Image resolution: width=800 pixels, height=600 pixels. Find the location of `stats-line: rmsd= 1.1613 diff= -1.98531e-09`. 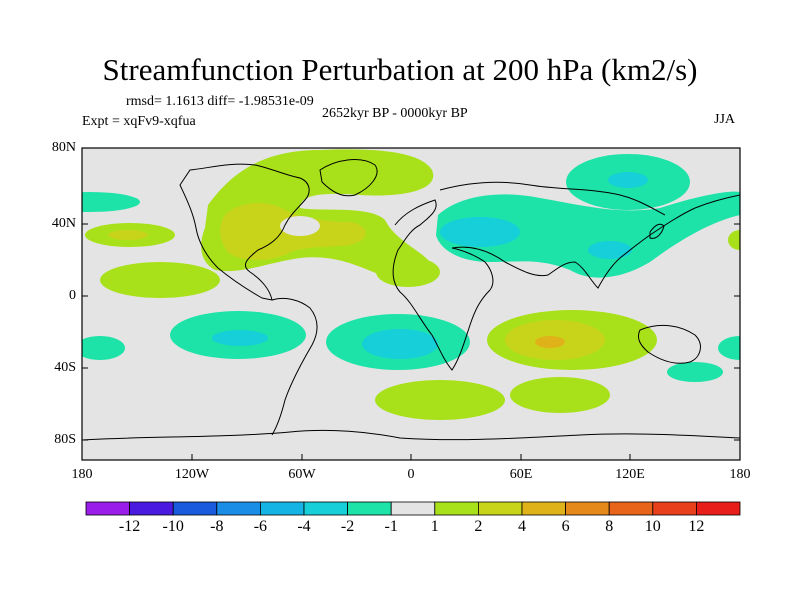

stats-line: rmsd= 1.1613 diff= -1.98531e-09 is located at coordinates (220, 101).